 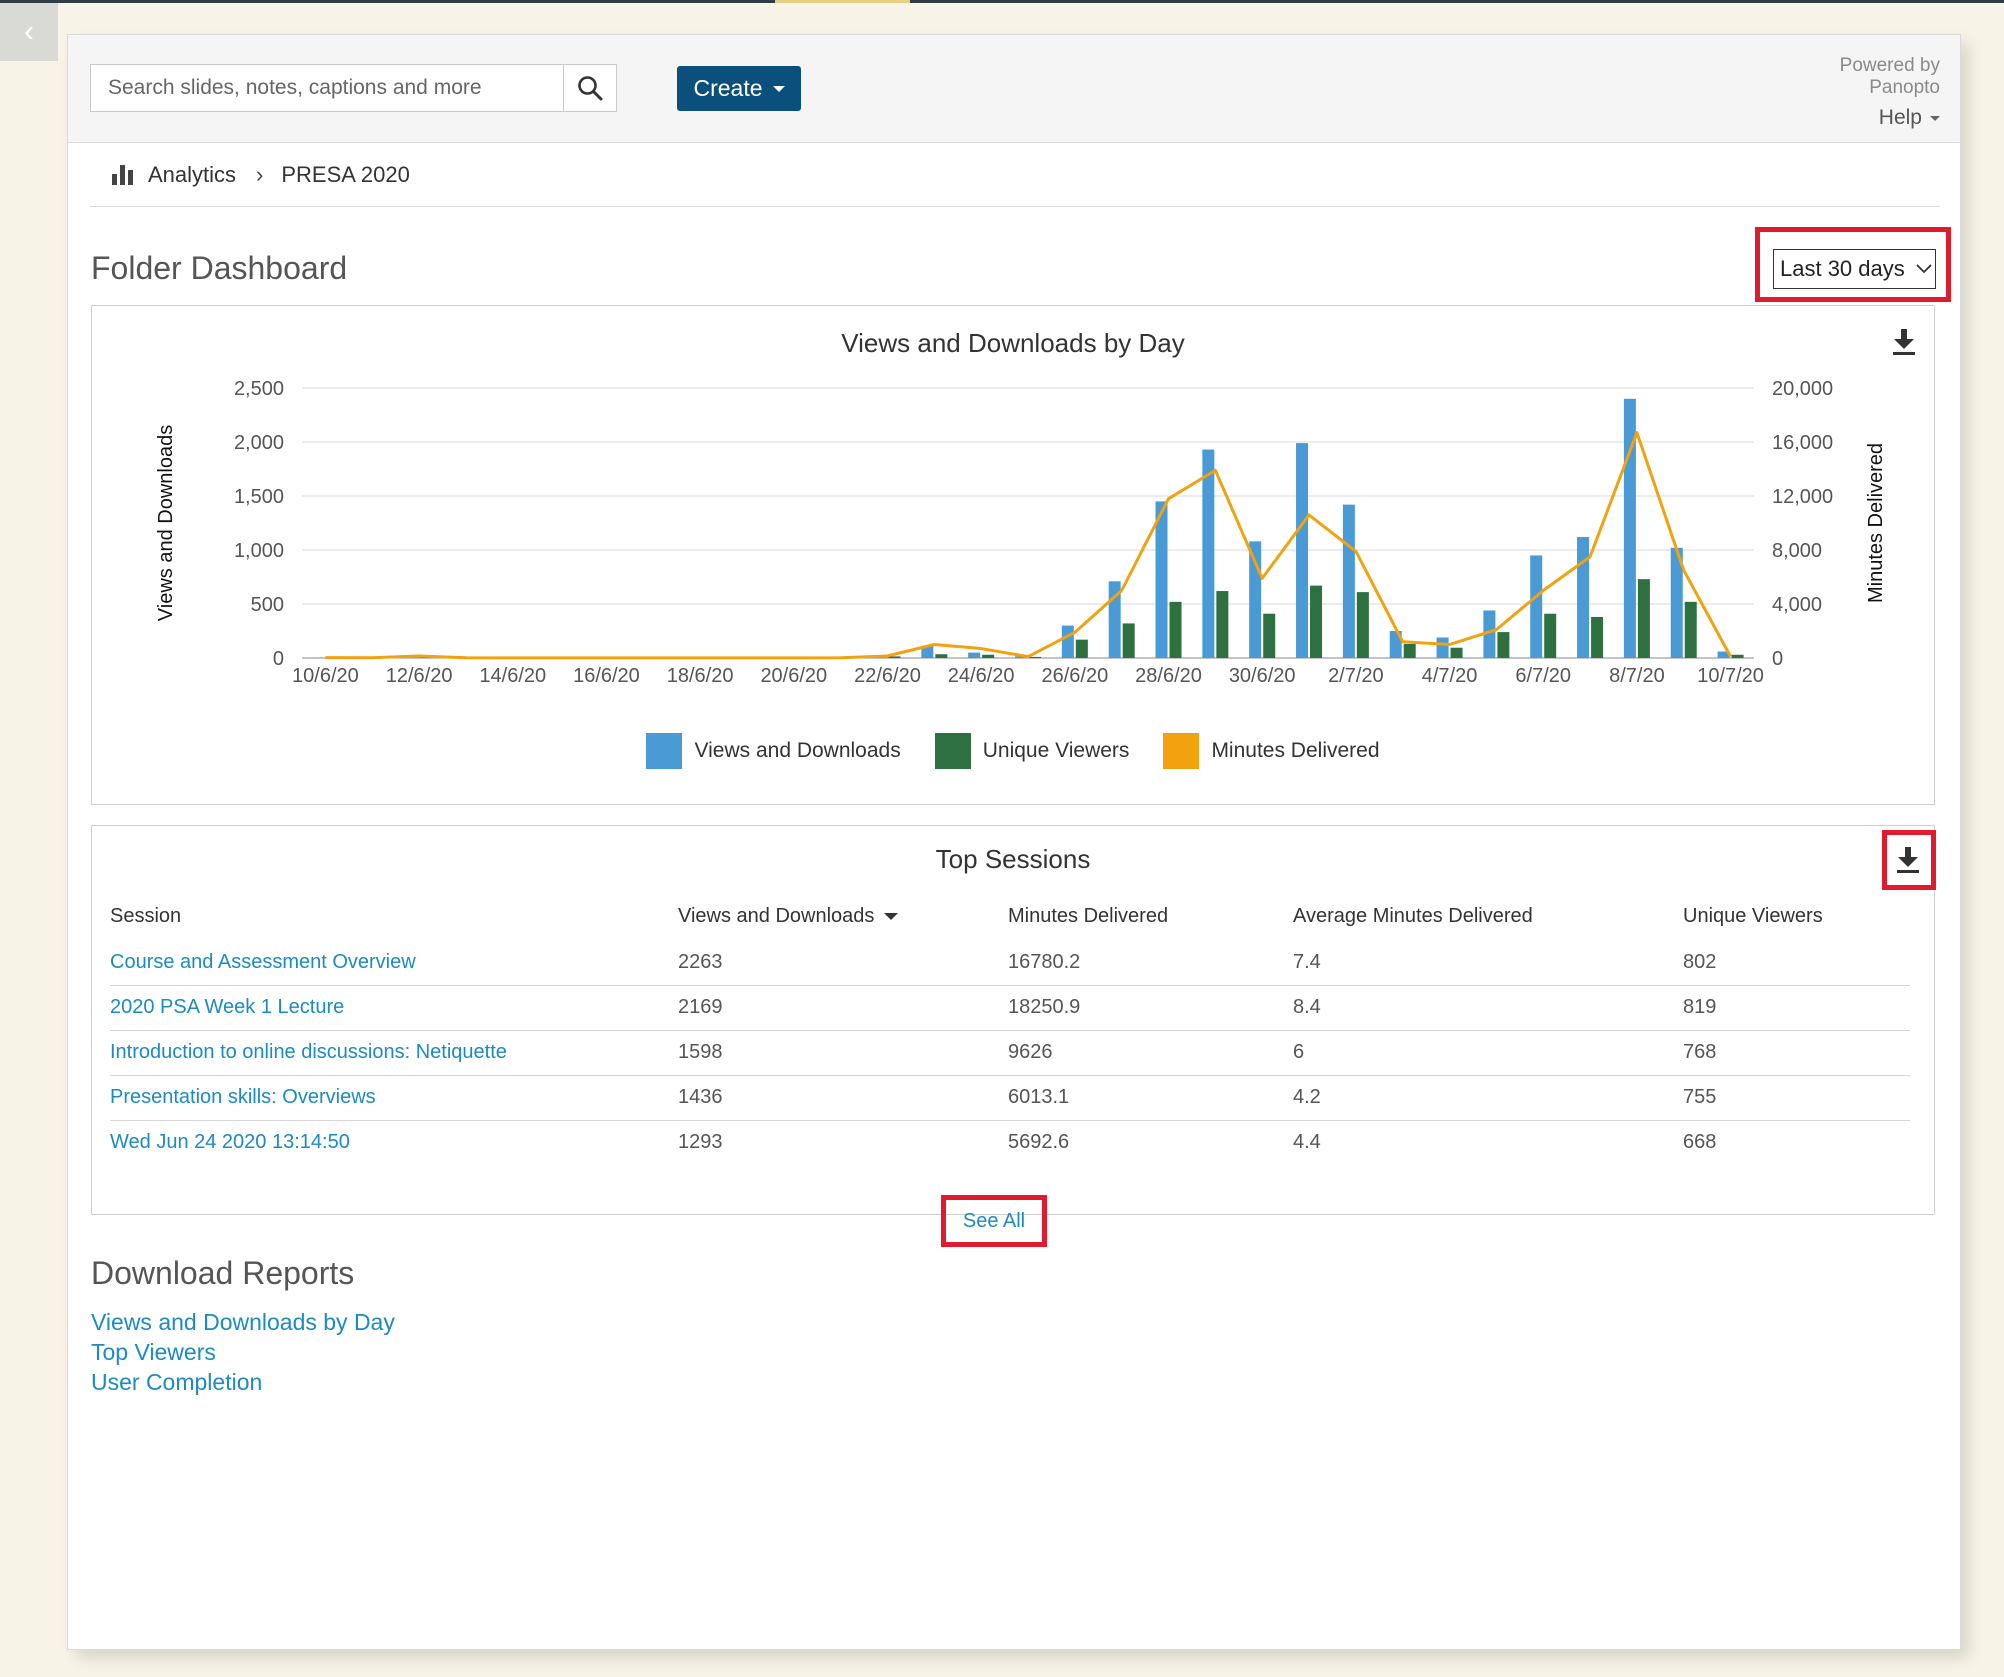 I want to click on see-all-highlight-box: See All, so click(x=994, y=1221).